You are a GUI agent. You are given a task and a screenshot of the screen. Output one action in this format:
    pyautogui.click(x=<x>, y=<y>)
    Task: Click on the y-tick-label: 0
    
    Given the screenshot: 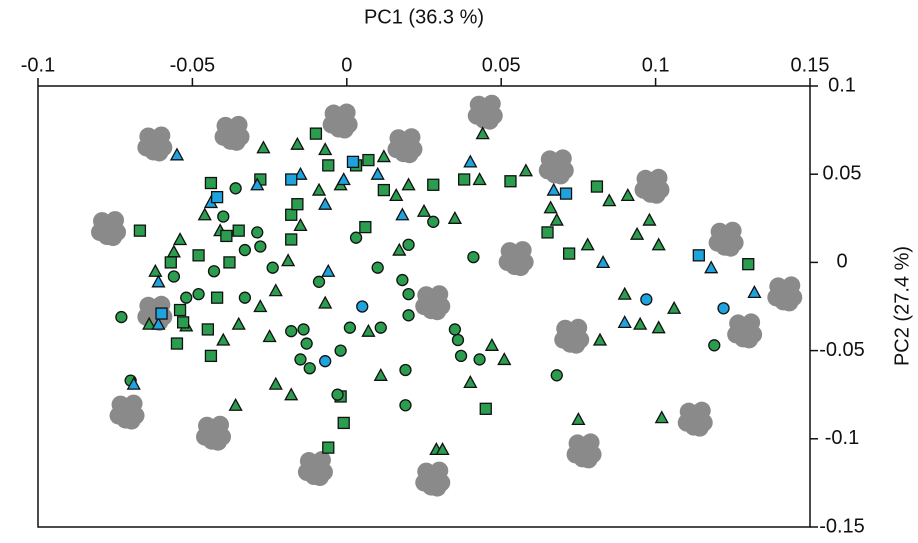 What is the action you would take?
    pyautogui.click(x=841, y=262)
    